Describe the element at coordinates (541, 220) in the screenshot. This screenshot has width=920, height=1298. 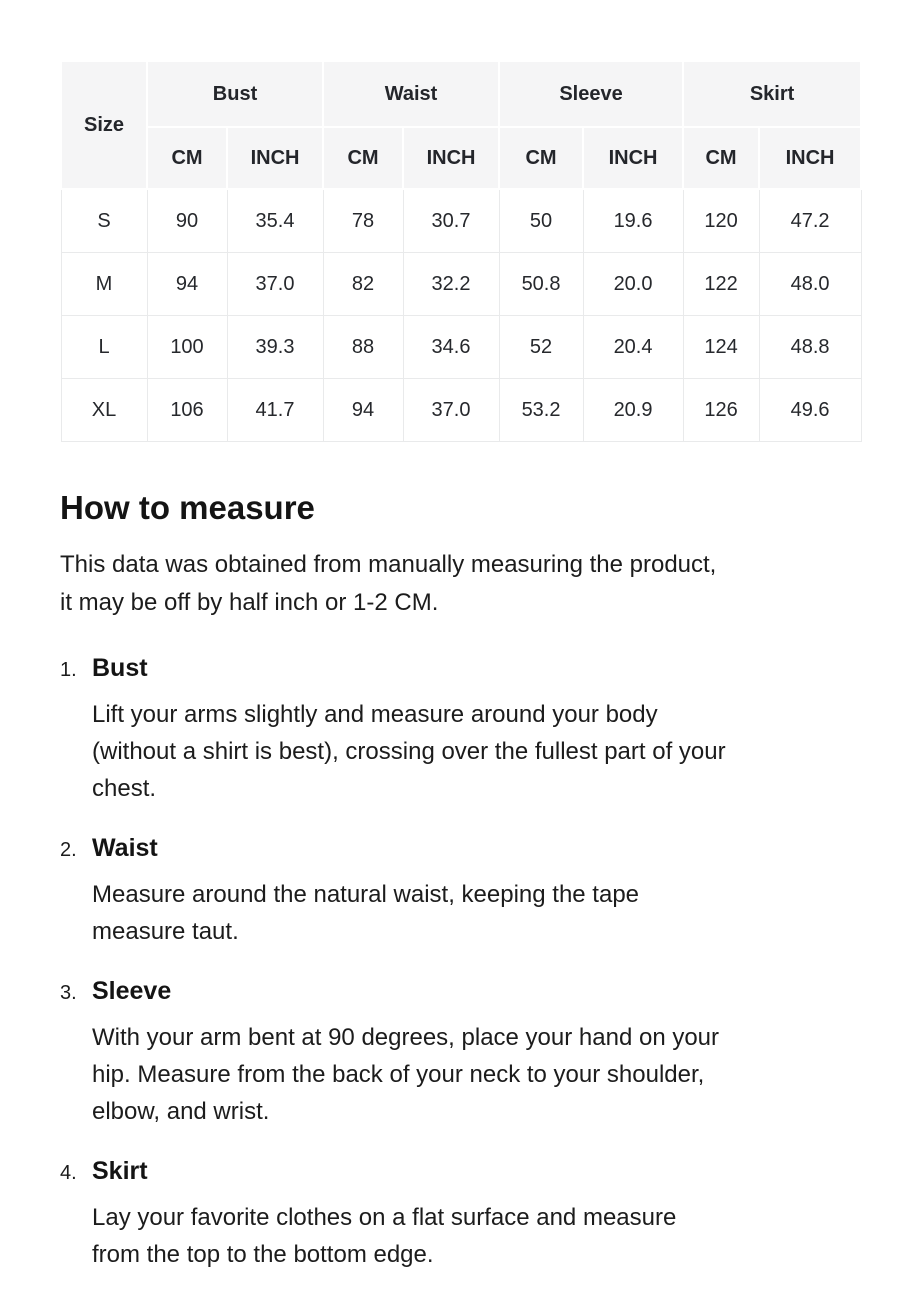
I see `value-cell: 50` at that location.